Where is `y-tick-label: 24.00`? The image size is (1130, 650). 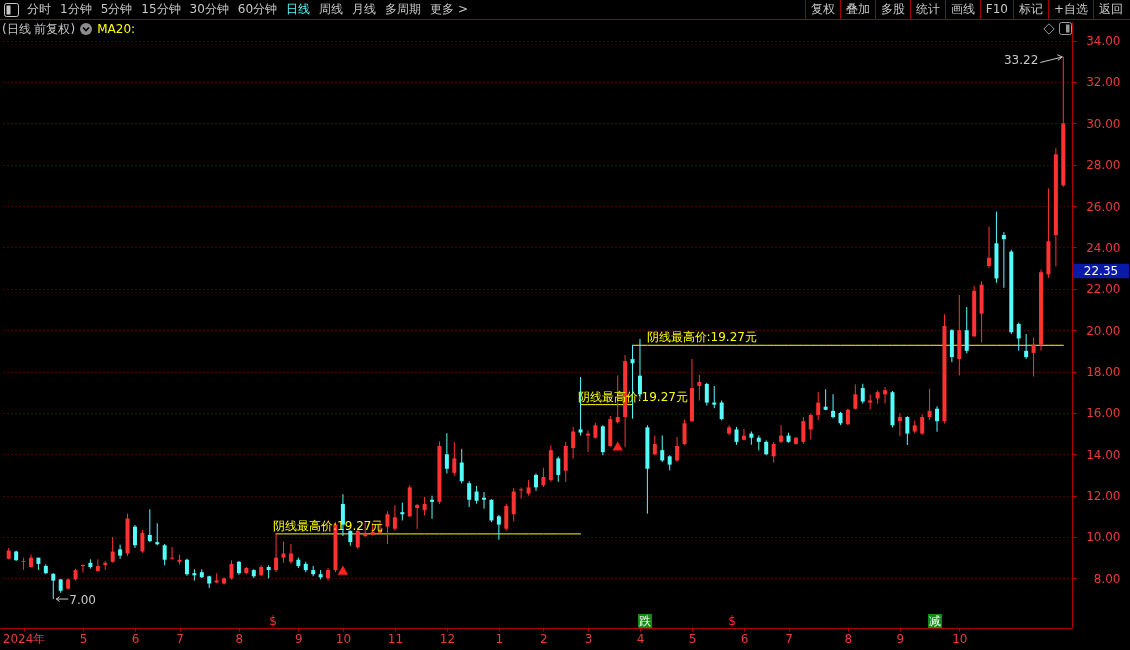 y-tick-label: 24.00 is located at coordinates (1103, 247).